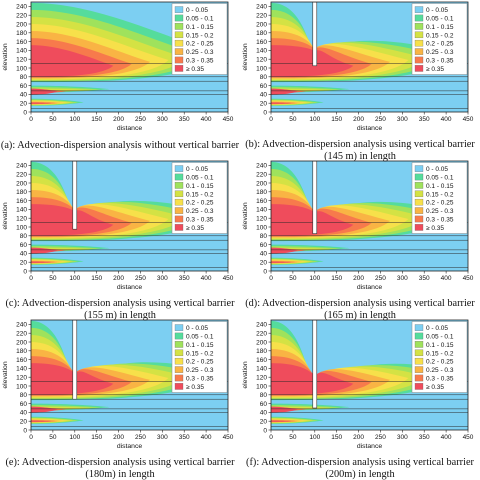  Describe the element at coordinates (380, 437) in the screenshot. I see `x-tick-label: 250` at that location.